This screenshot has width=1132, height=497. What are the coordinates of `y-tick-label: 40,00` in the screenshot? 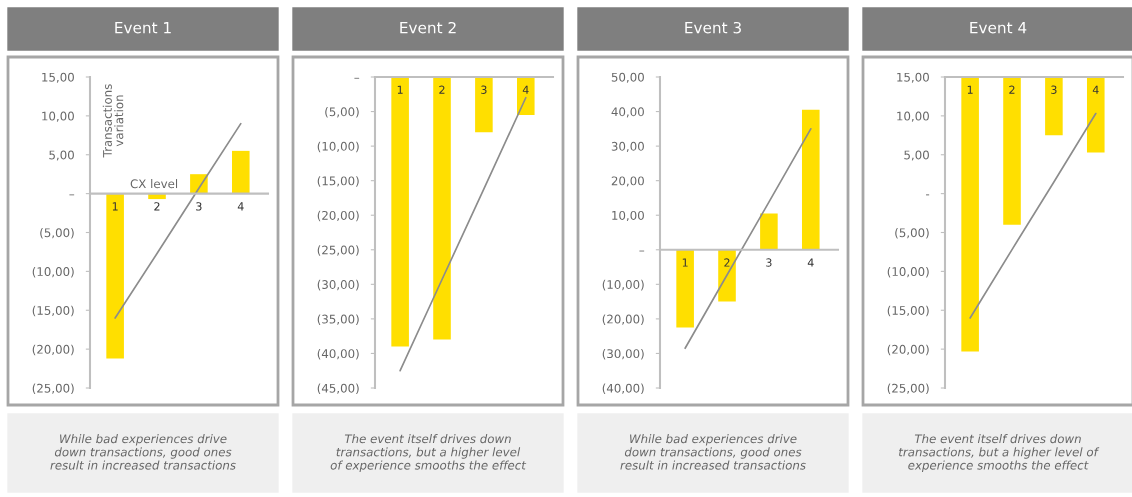 It's located at (627, 112).